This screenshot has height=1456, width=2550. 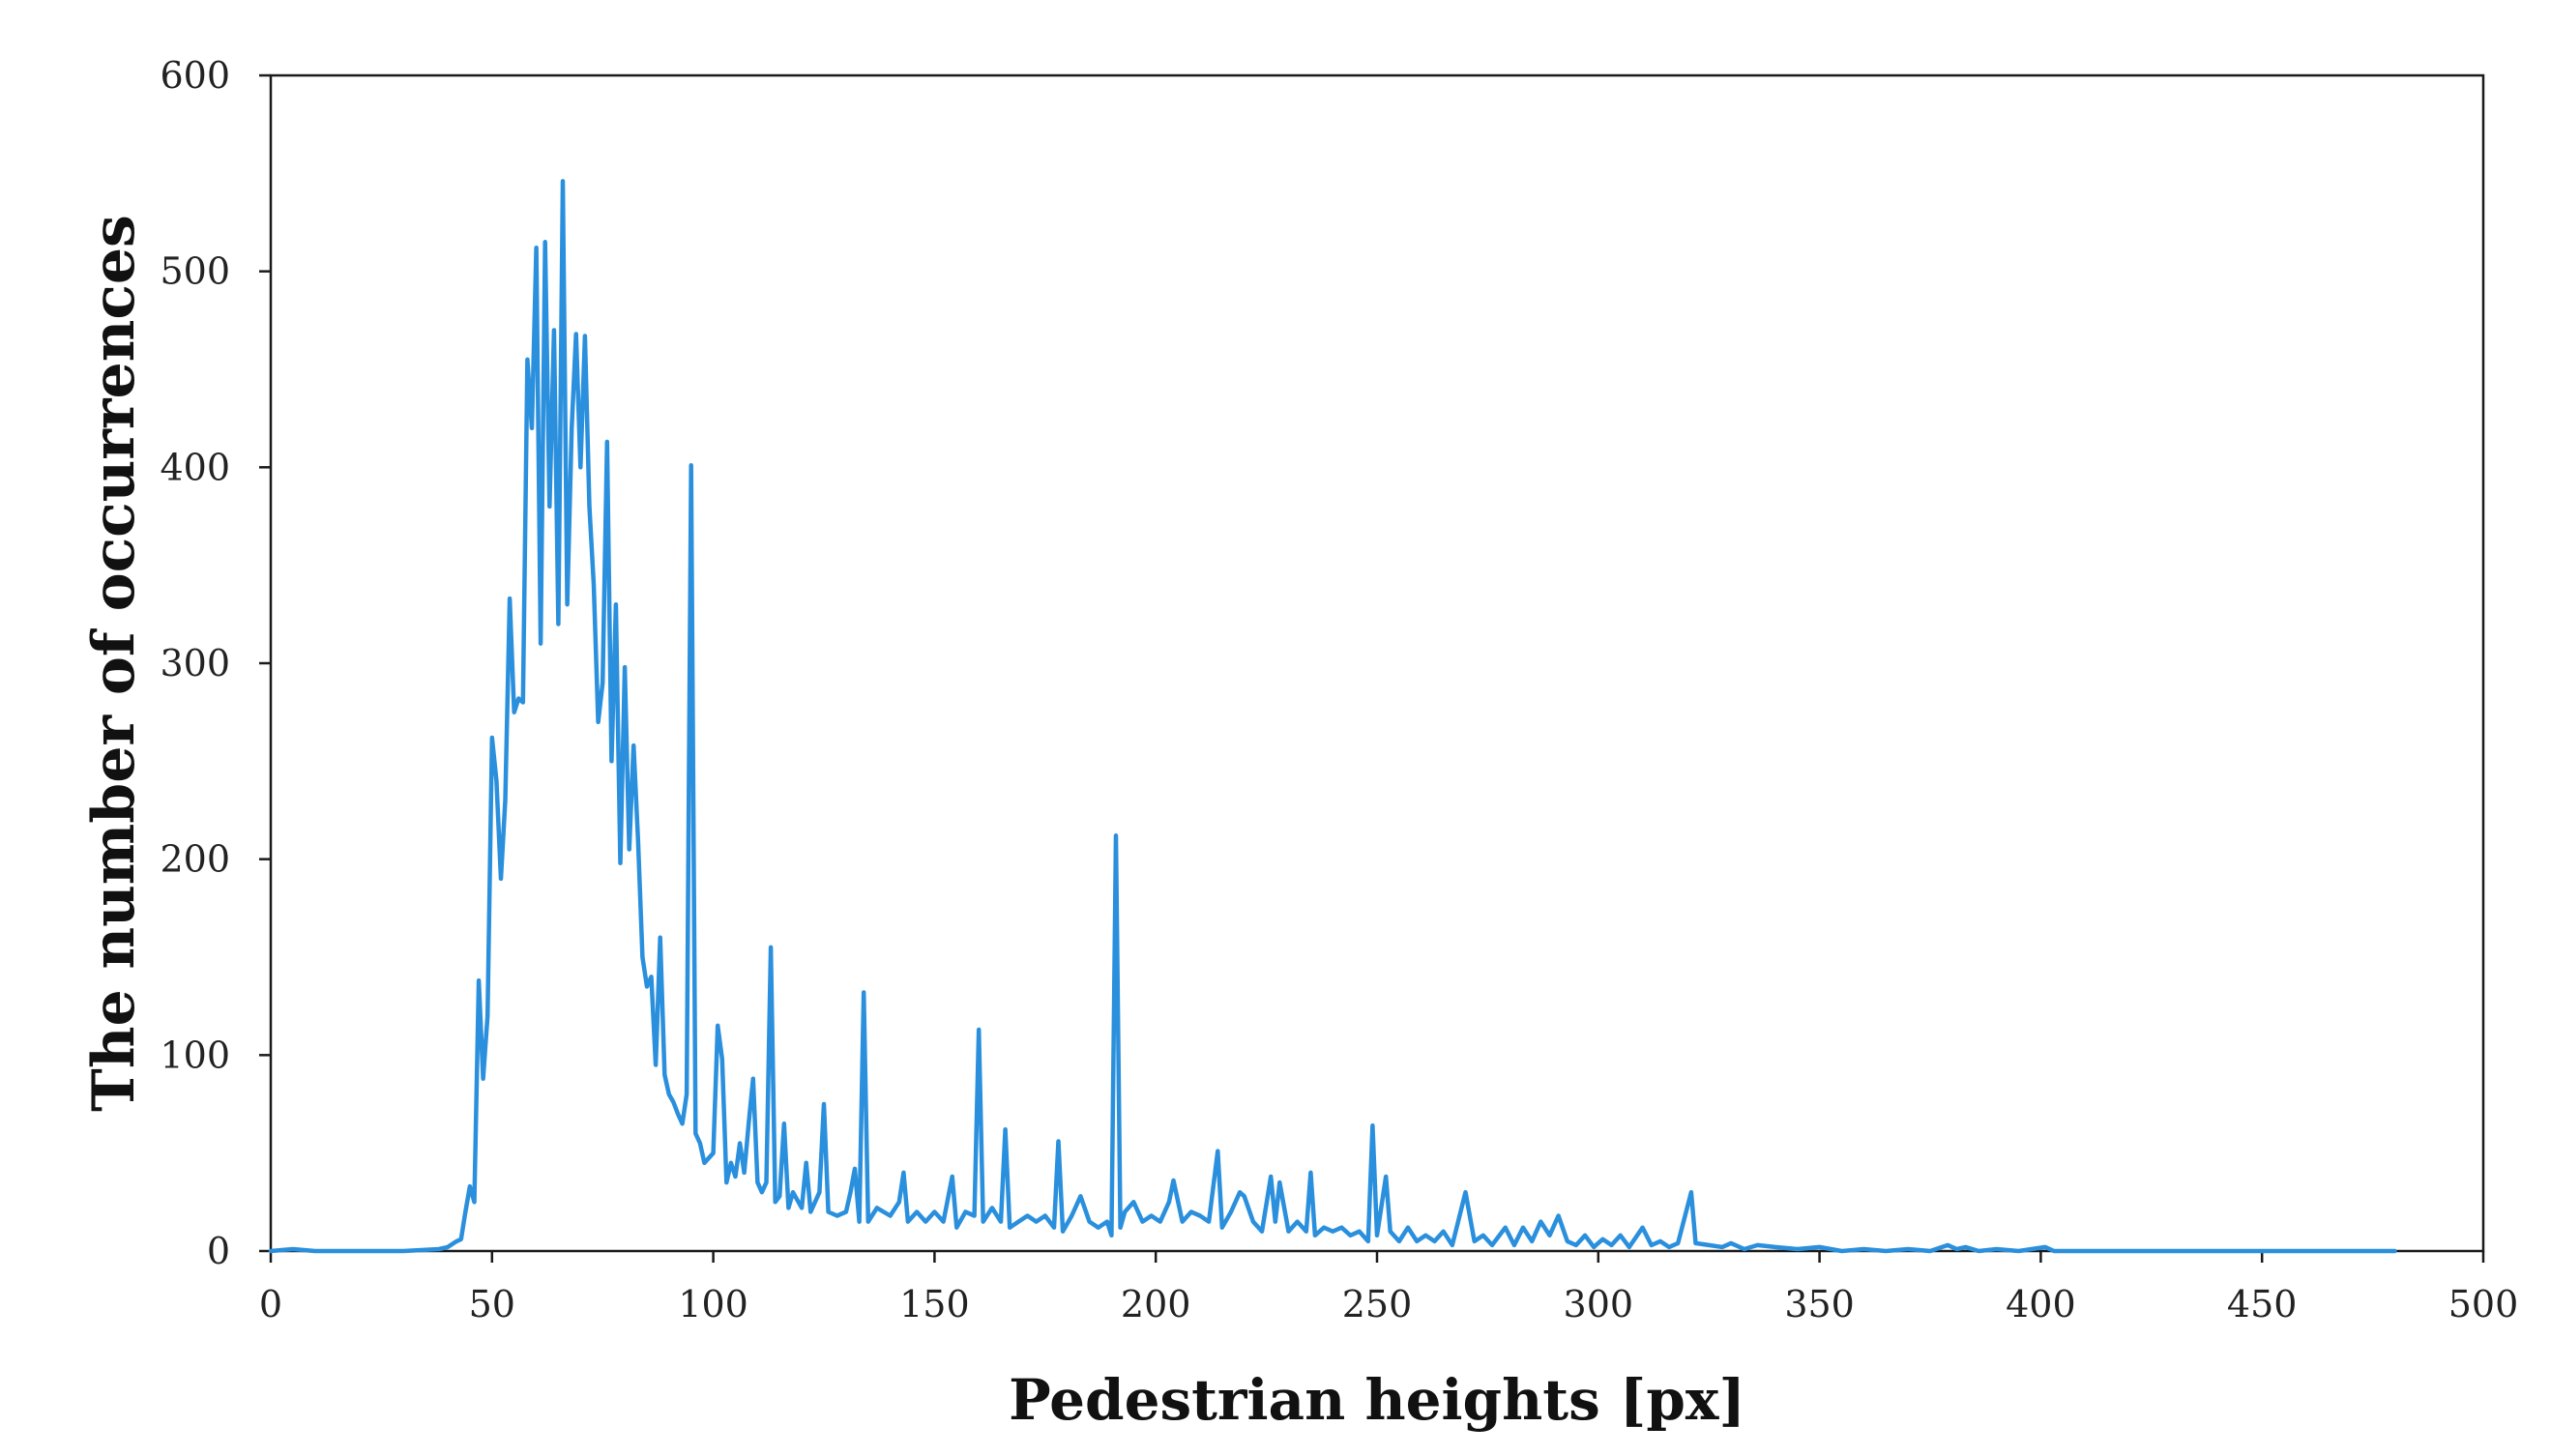 What do you see at coordinates (195, 467) in the screenshot?
I see `y-tick-label: 400` at bounding box center [195, 467].